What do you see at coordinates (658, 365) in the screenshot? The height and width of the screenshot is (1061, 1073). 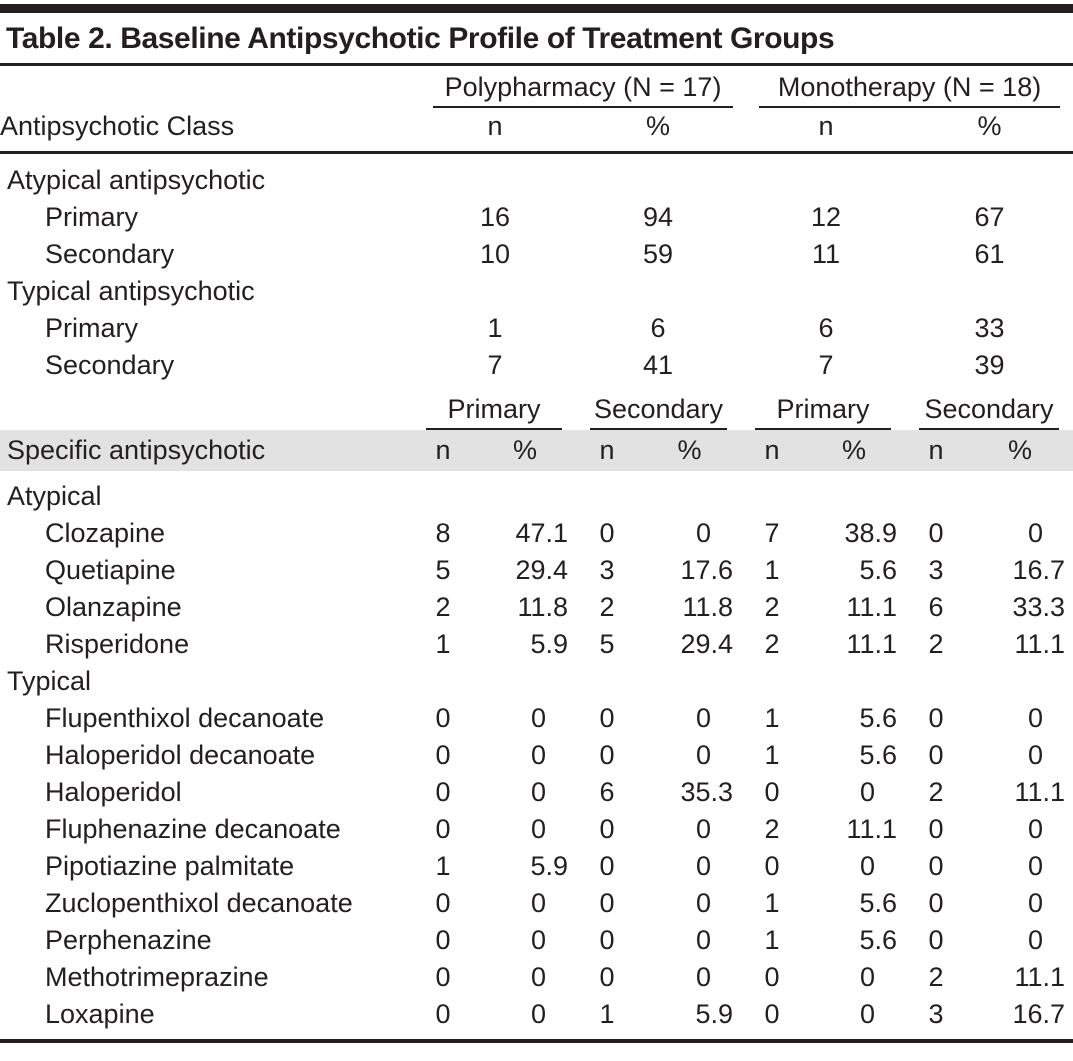 I see `count-cell: 41` at bounding box center [658, 365].